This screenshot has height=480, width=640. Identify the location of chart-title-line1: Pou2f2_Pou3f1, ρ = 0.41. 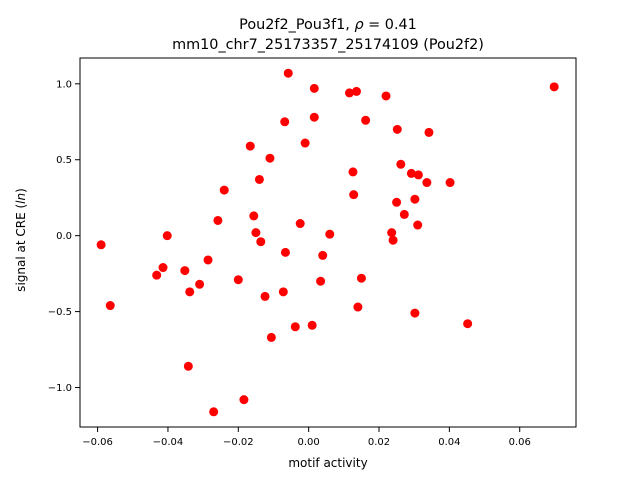
(328, 25).